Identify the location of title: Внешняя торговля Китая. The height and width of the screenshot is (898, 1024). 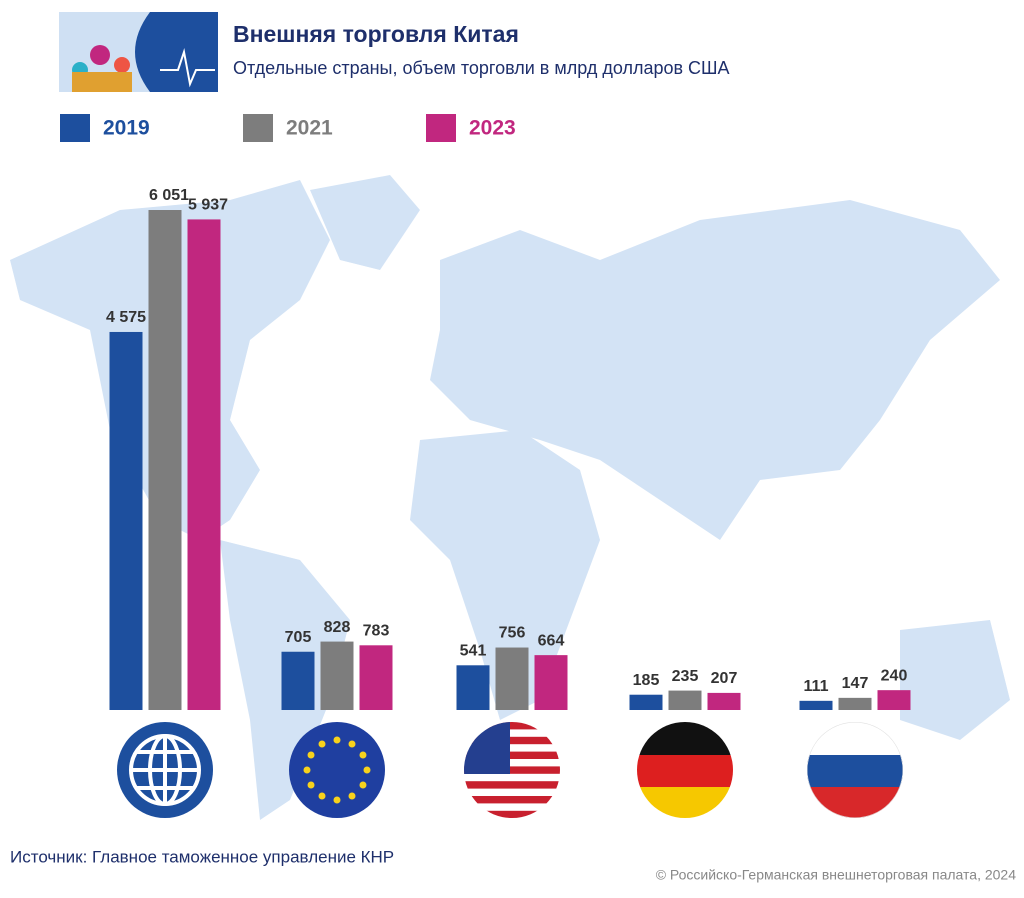
(376, 34).